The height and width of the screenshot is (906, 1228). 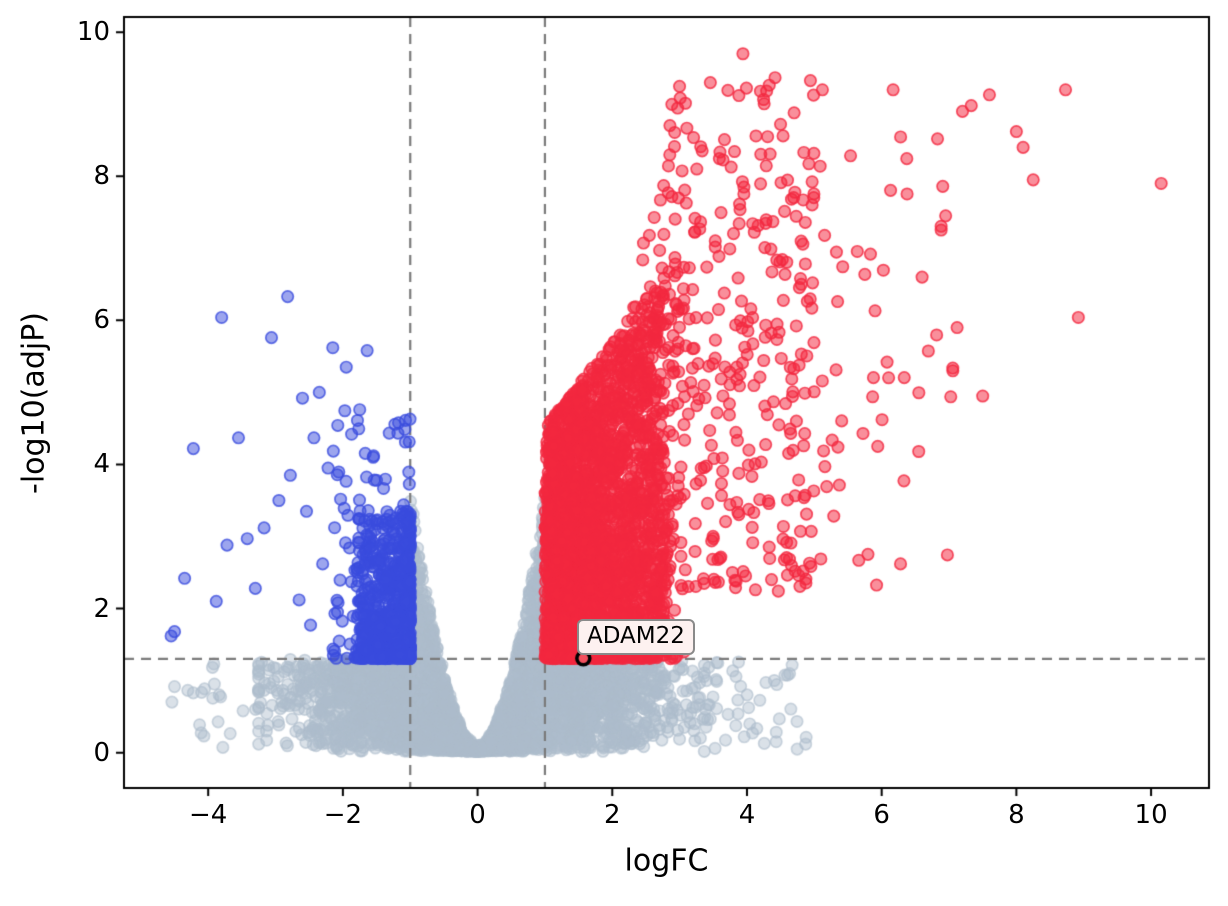 What do you see at coordinates (101, 752) in the screenshot?
I see `y-tick-label: 0` at bounding box center [101, 752].